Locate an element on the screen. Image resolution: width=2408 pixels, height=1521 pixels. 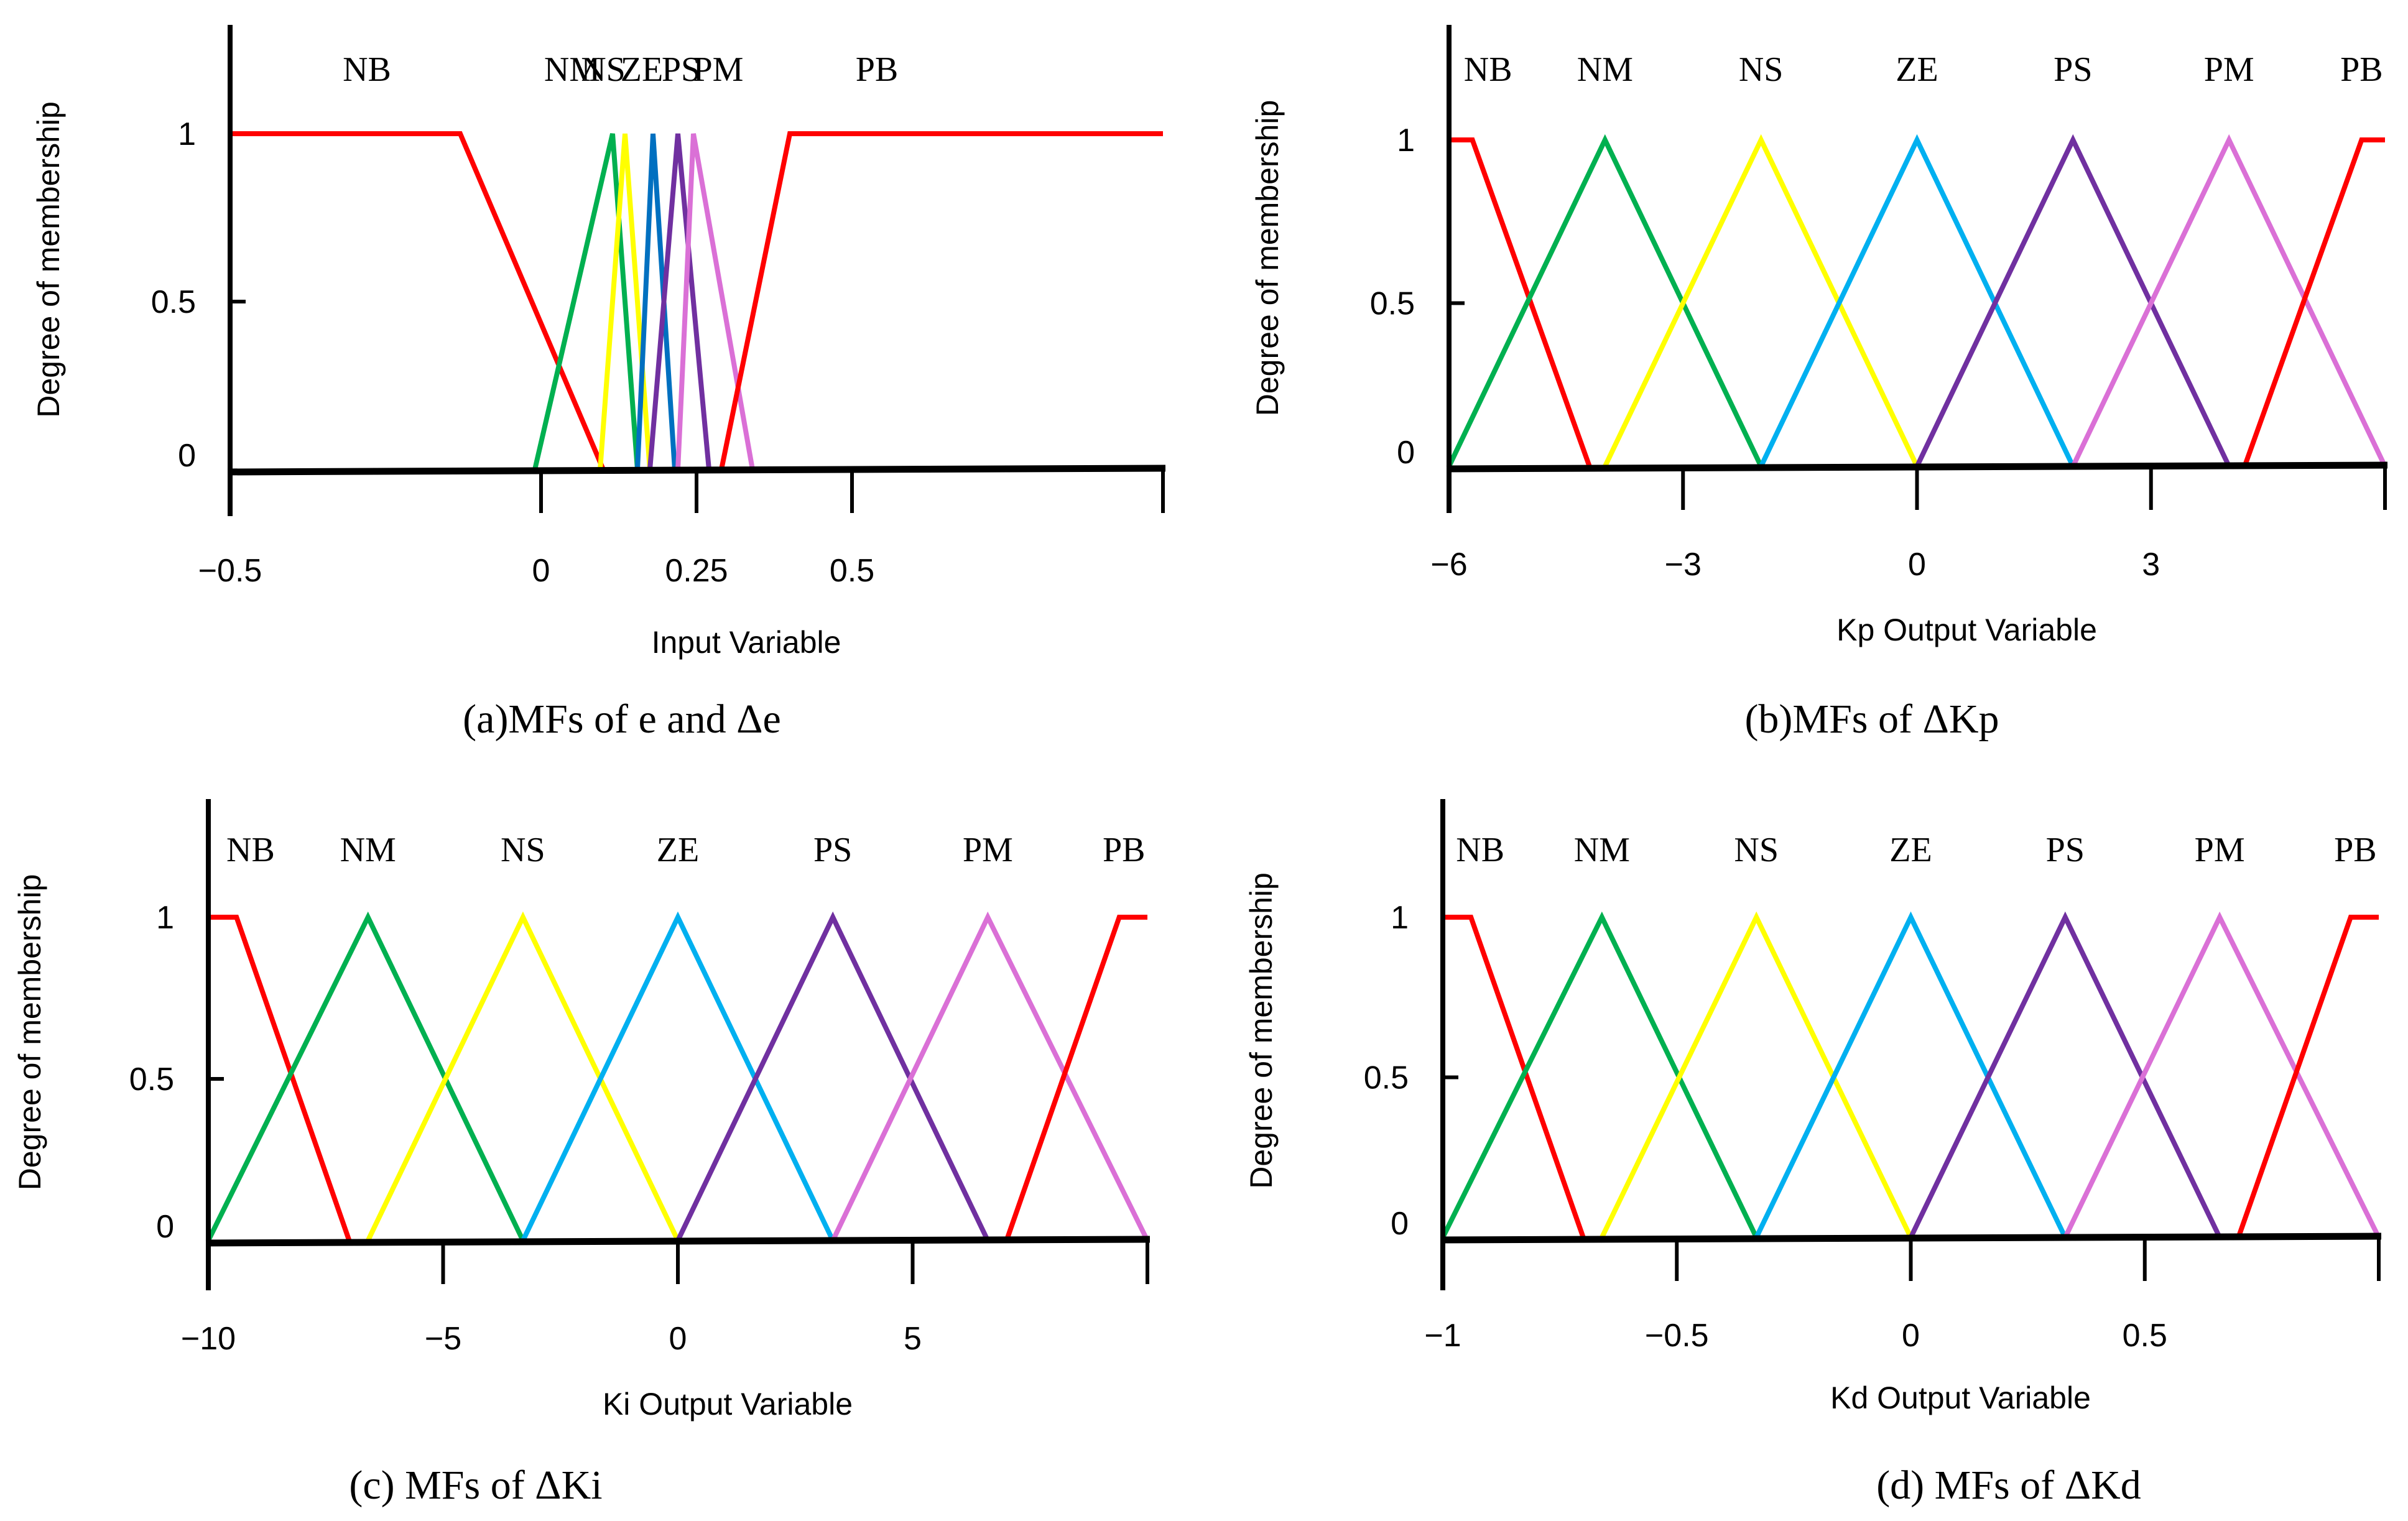
figure-caption: (a)MFs of e and Δe is located at coordinates (622, 719).